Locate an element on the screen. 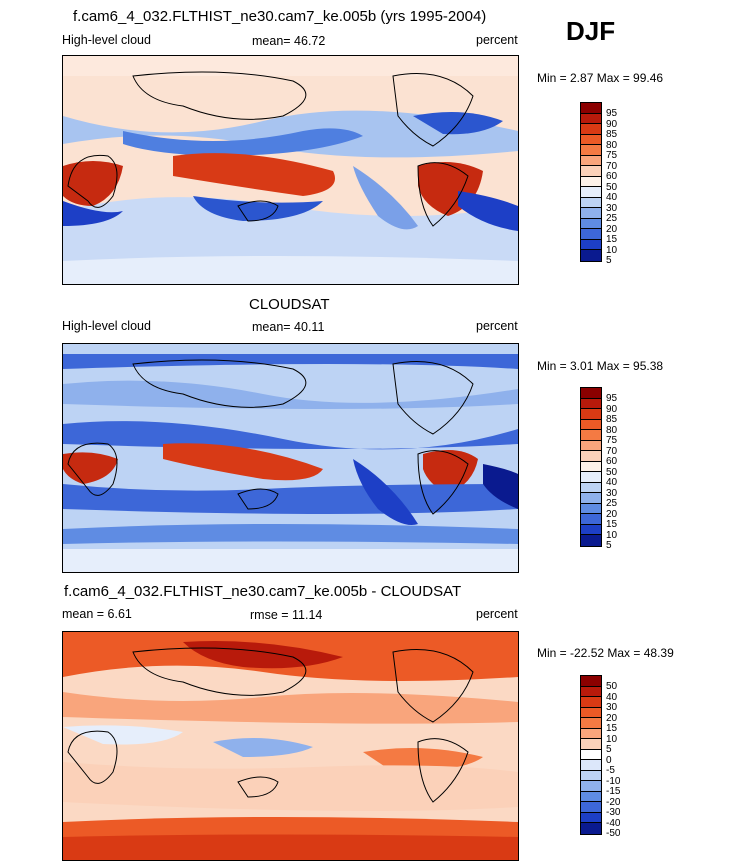 The width and height of the screenshot is (732, 865). colorbar-model-label: 90 is located at coordinates (612, 124).